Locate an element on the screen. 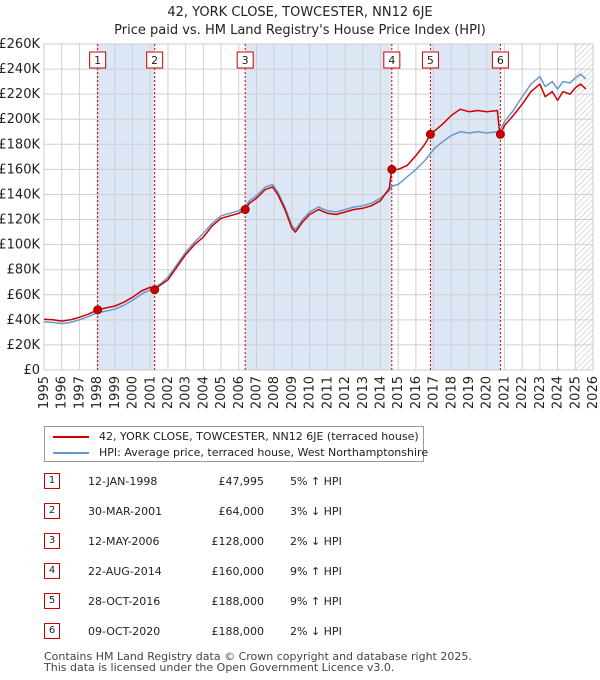  y-tick-label: £120K is located at coordinates (20, 220).